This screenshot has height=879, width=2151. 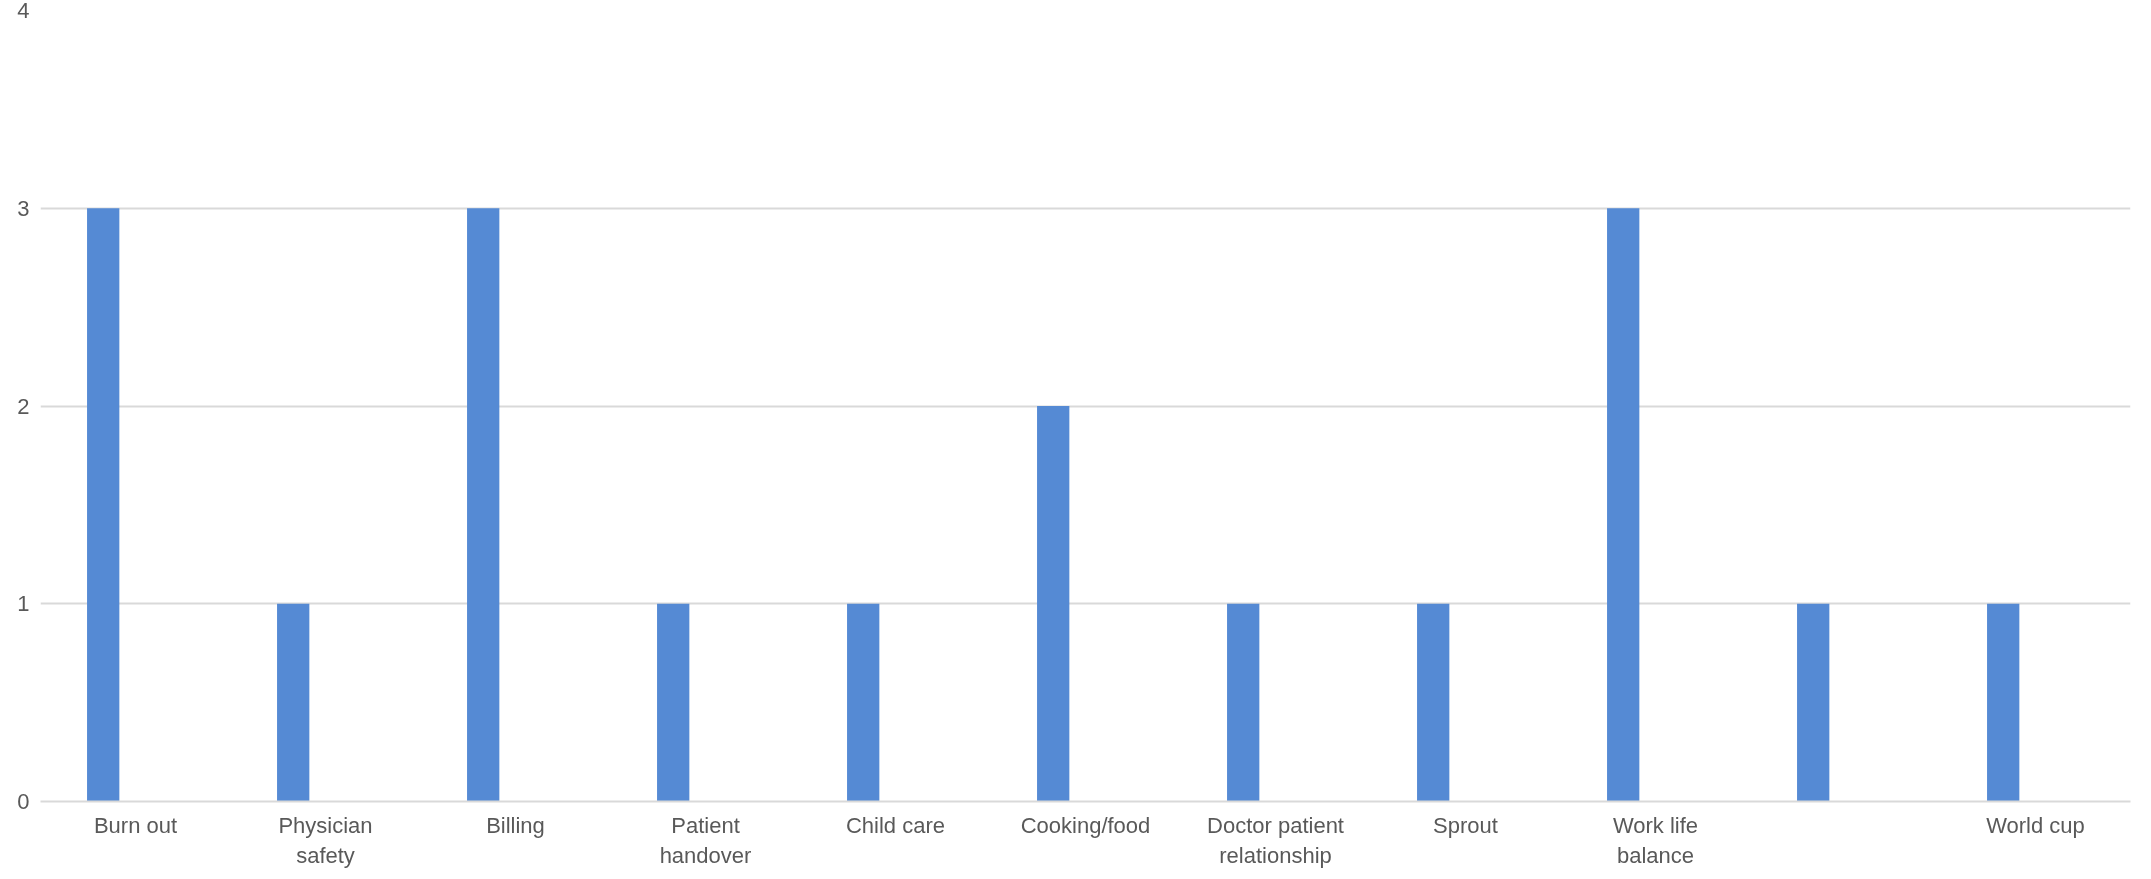 What do you see at coordinates (1275, 840) in the screenshot?
I see `x-tick-label: Doctor patient relationship` at bounding box center [1275, 840].